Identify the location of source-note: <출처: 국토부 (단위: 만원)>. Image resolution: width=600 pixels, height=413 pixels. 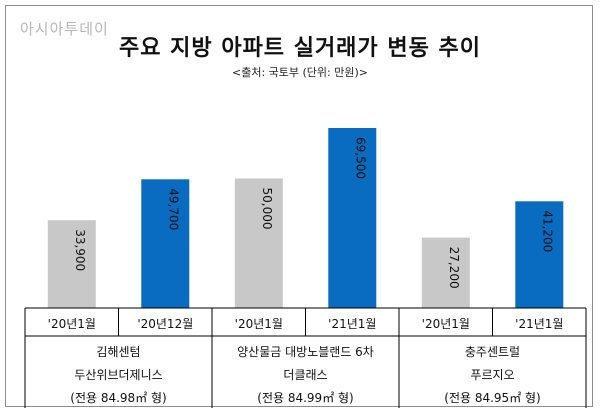
(300, 72).